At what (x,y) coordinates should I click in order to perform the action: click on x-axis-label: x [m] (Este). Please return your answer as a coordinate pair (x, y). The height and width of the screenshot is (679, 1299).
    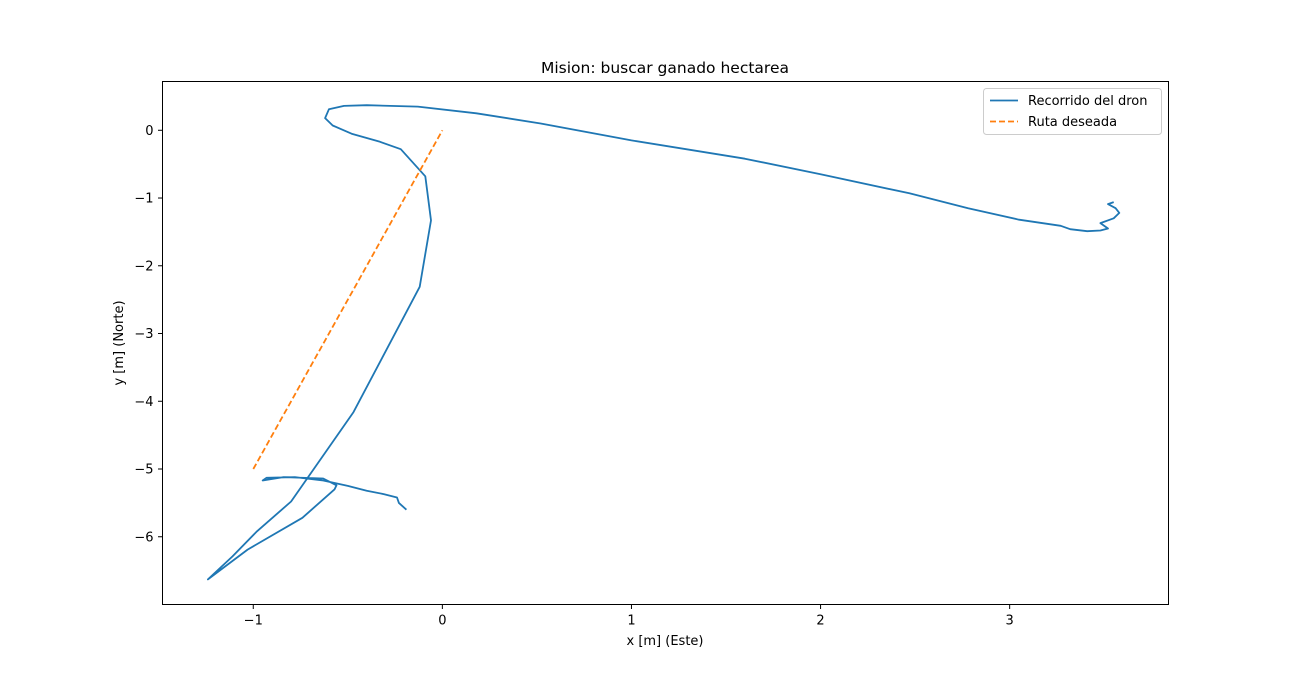
    Looking at the image, I should click on (665, 641).